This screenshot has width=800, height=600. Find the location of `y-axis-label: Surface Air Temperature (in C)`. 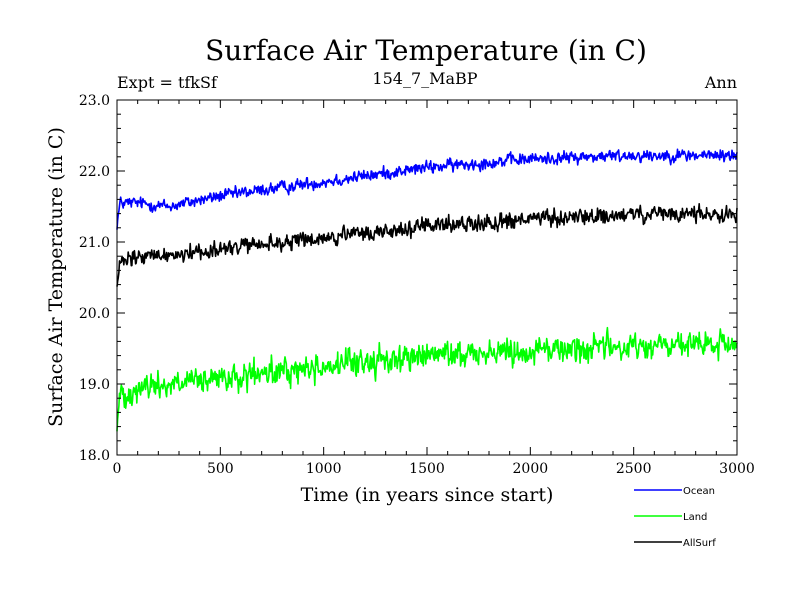

y-axis-label: Surface Air Temperature (in C) is located at coordinates (56, 277).